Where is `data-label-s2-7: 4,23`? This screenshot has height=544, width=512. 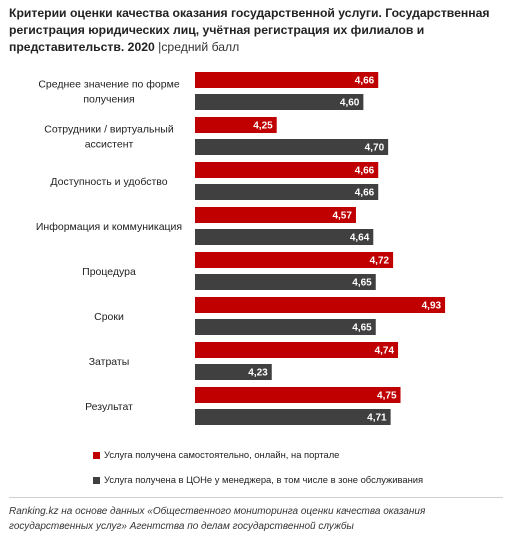
data-label-s2-7: 4,23 is located at coordinates (258, 373).